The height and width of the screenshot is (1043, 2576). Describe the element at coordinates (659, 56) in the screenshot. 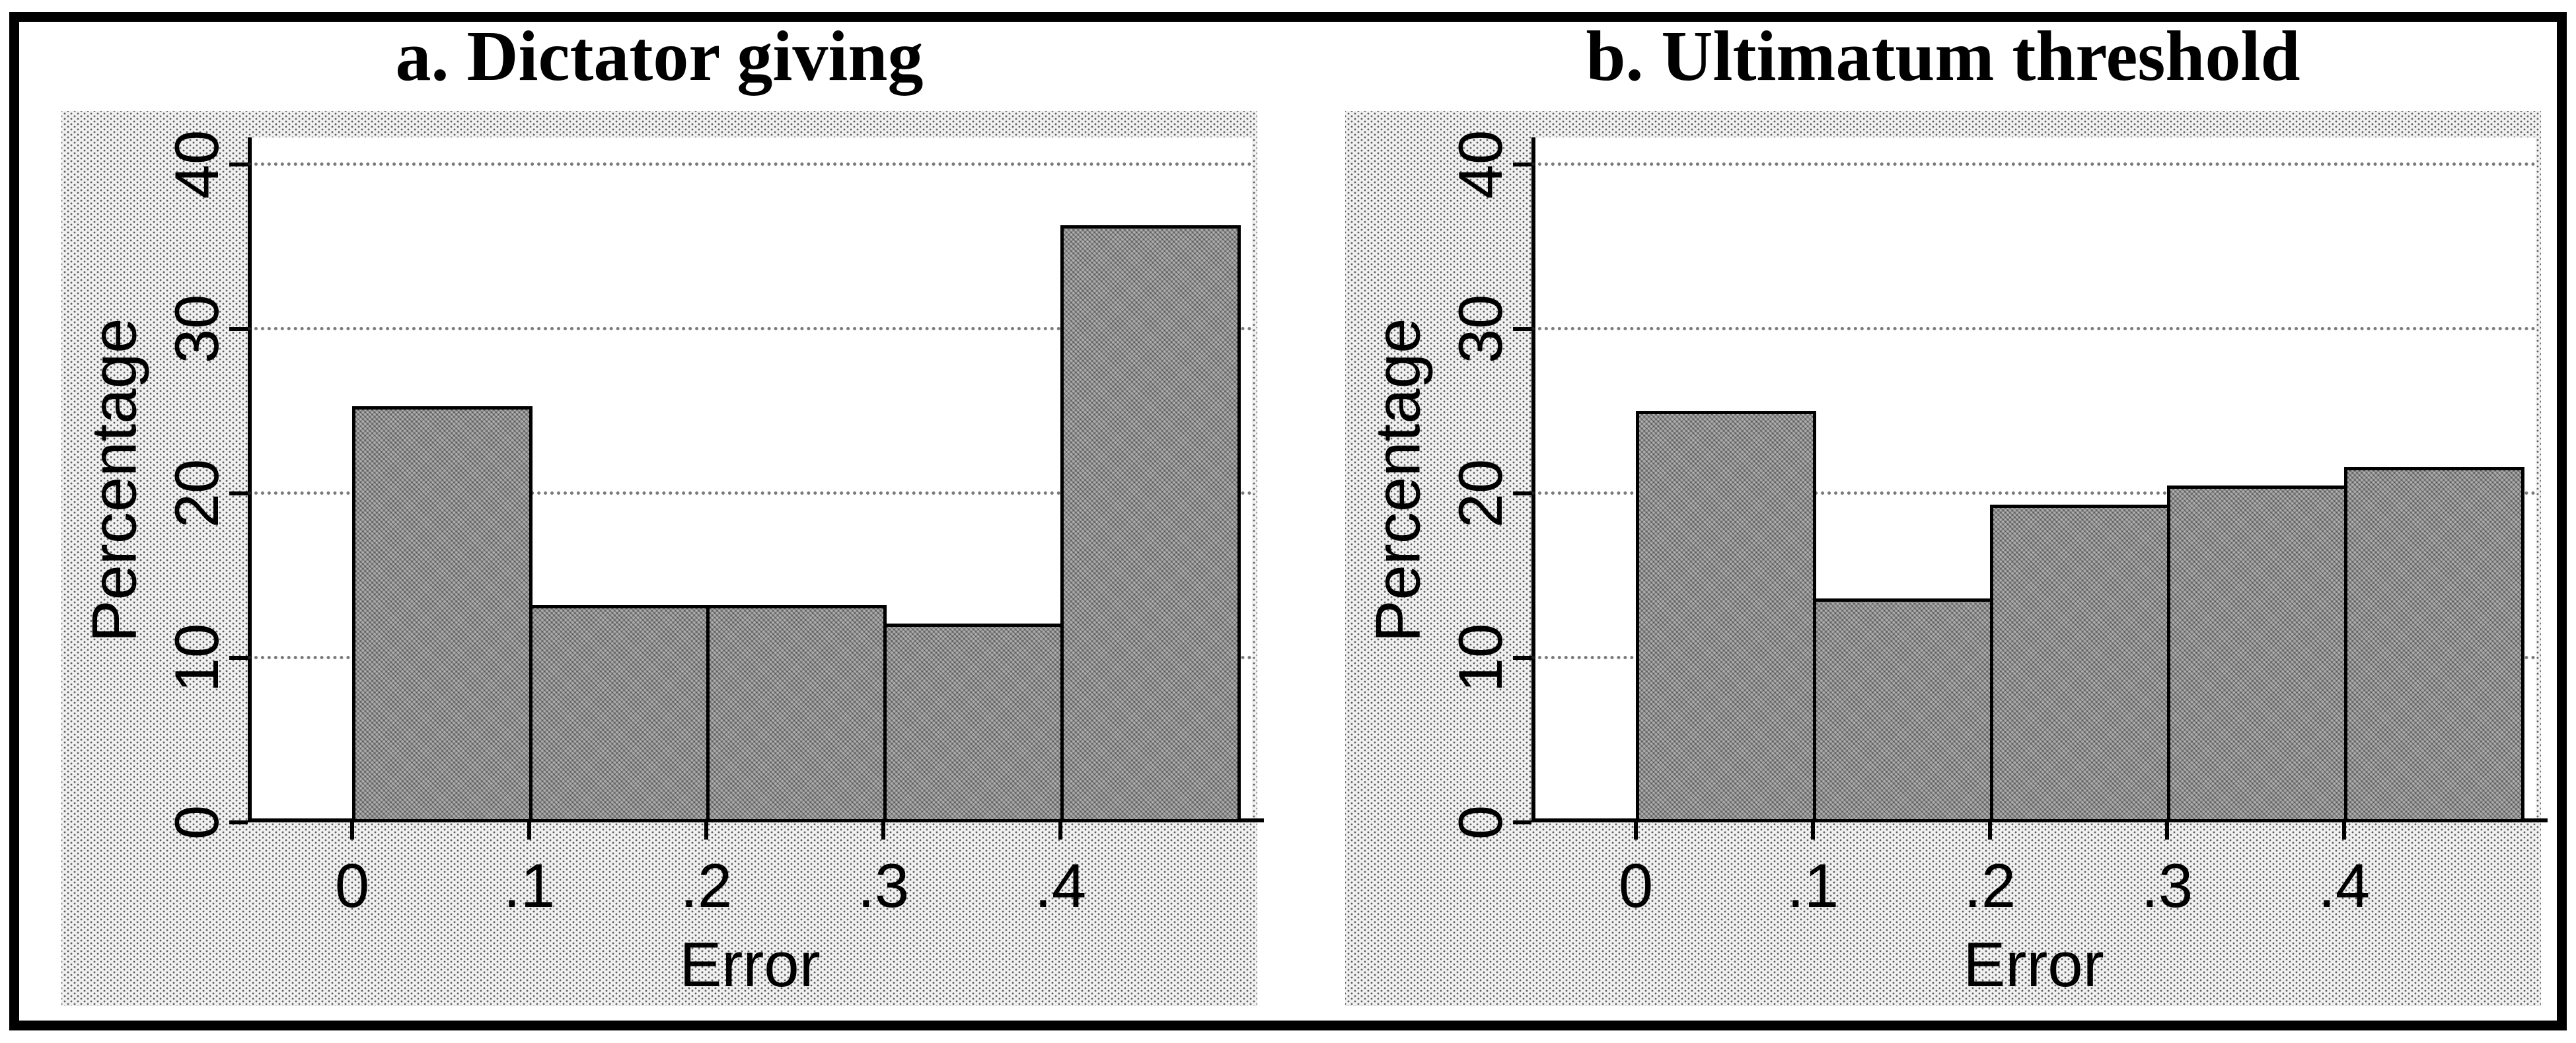

I see `panel-a-title: a. Dictator giving` at that location.